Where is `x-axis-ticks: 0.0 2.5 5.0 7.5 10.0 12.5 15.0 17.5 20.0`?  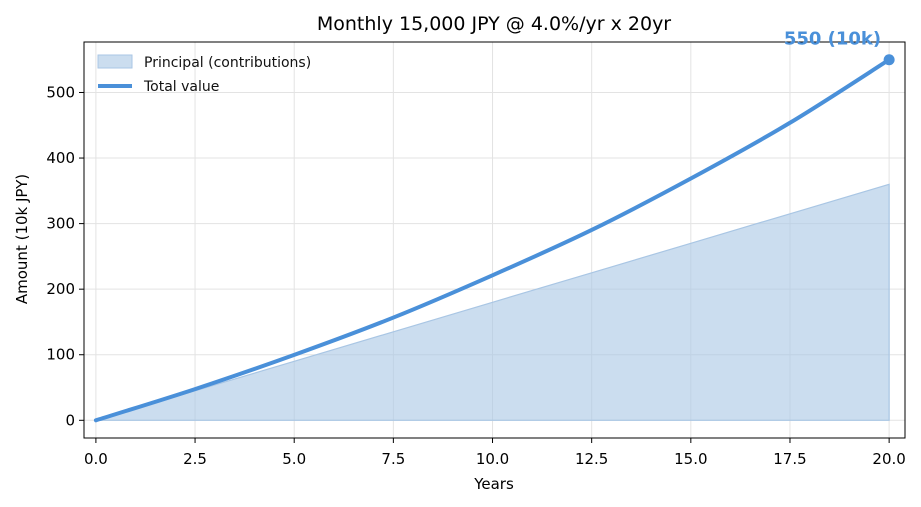
x-axis-ticks: 0.0 2.5 5.0 7.5 10.0 12.5 15.0 17.5 20.0 is located at coordinates (495, 453).